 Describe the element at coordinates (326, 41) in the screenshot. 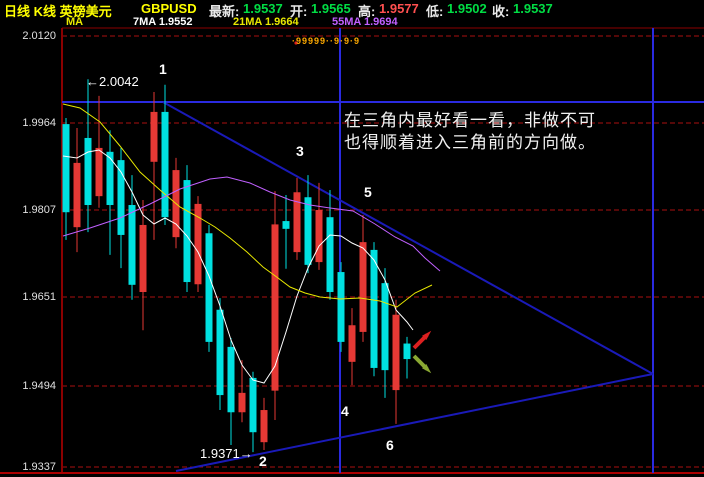

I see `signal-digit-row: ·99999··9·9·9` at that location.